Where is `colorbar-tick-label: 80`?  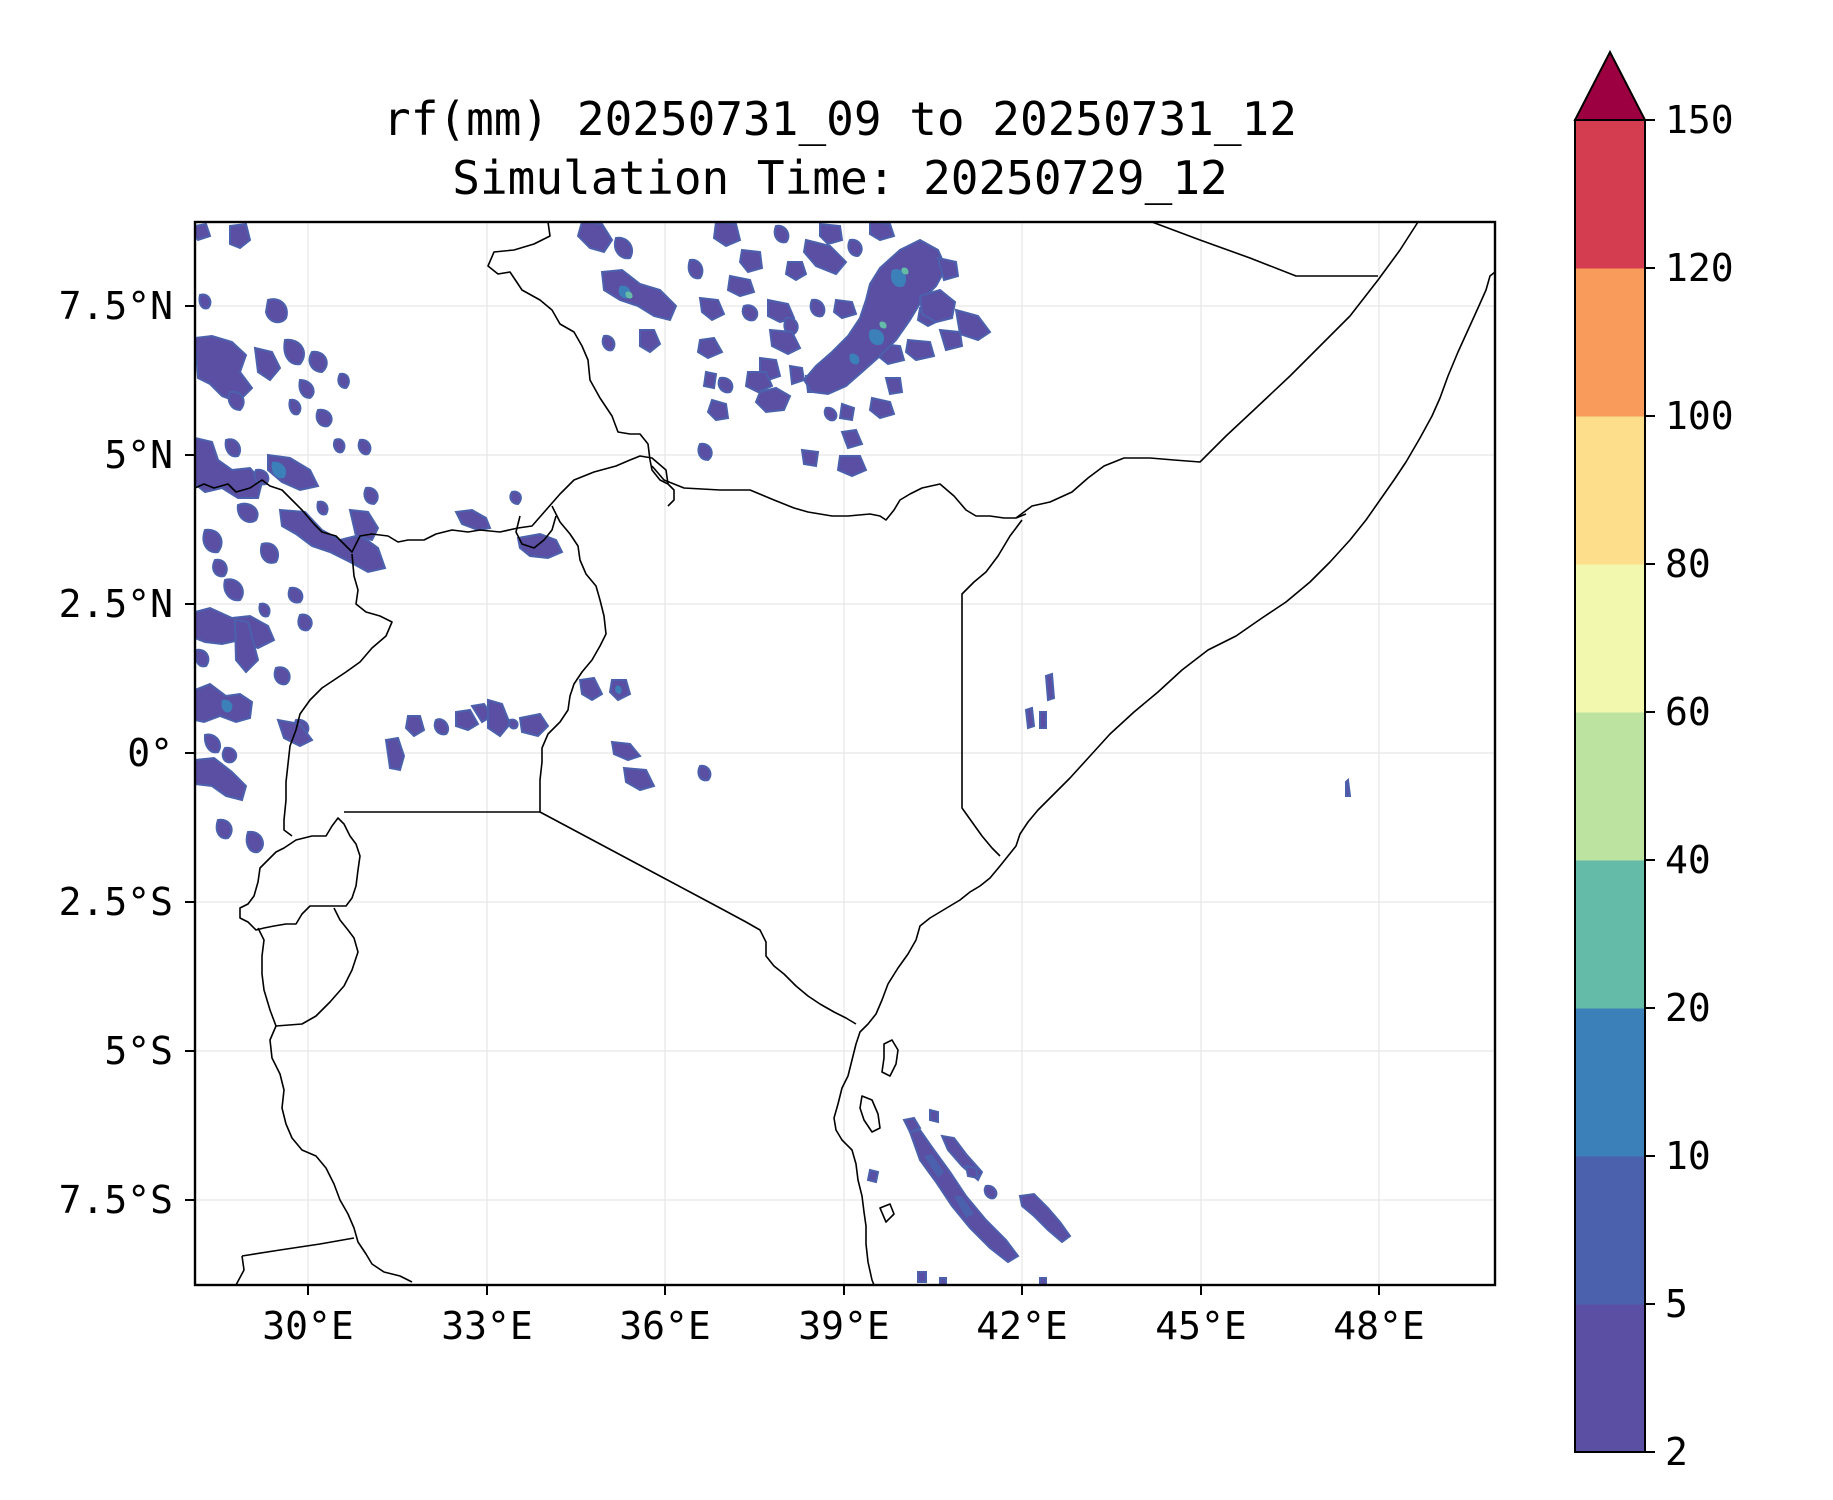
colorbar-tick-label: 80 is located at coordinates (1688, 564).